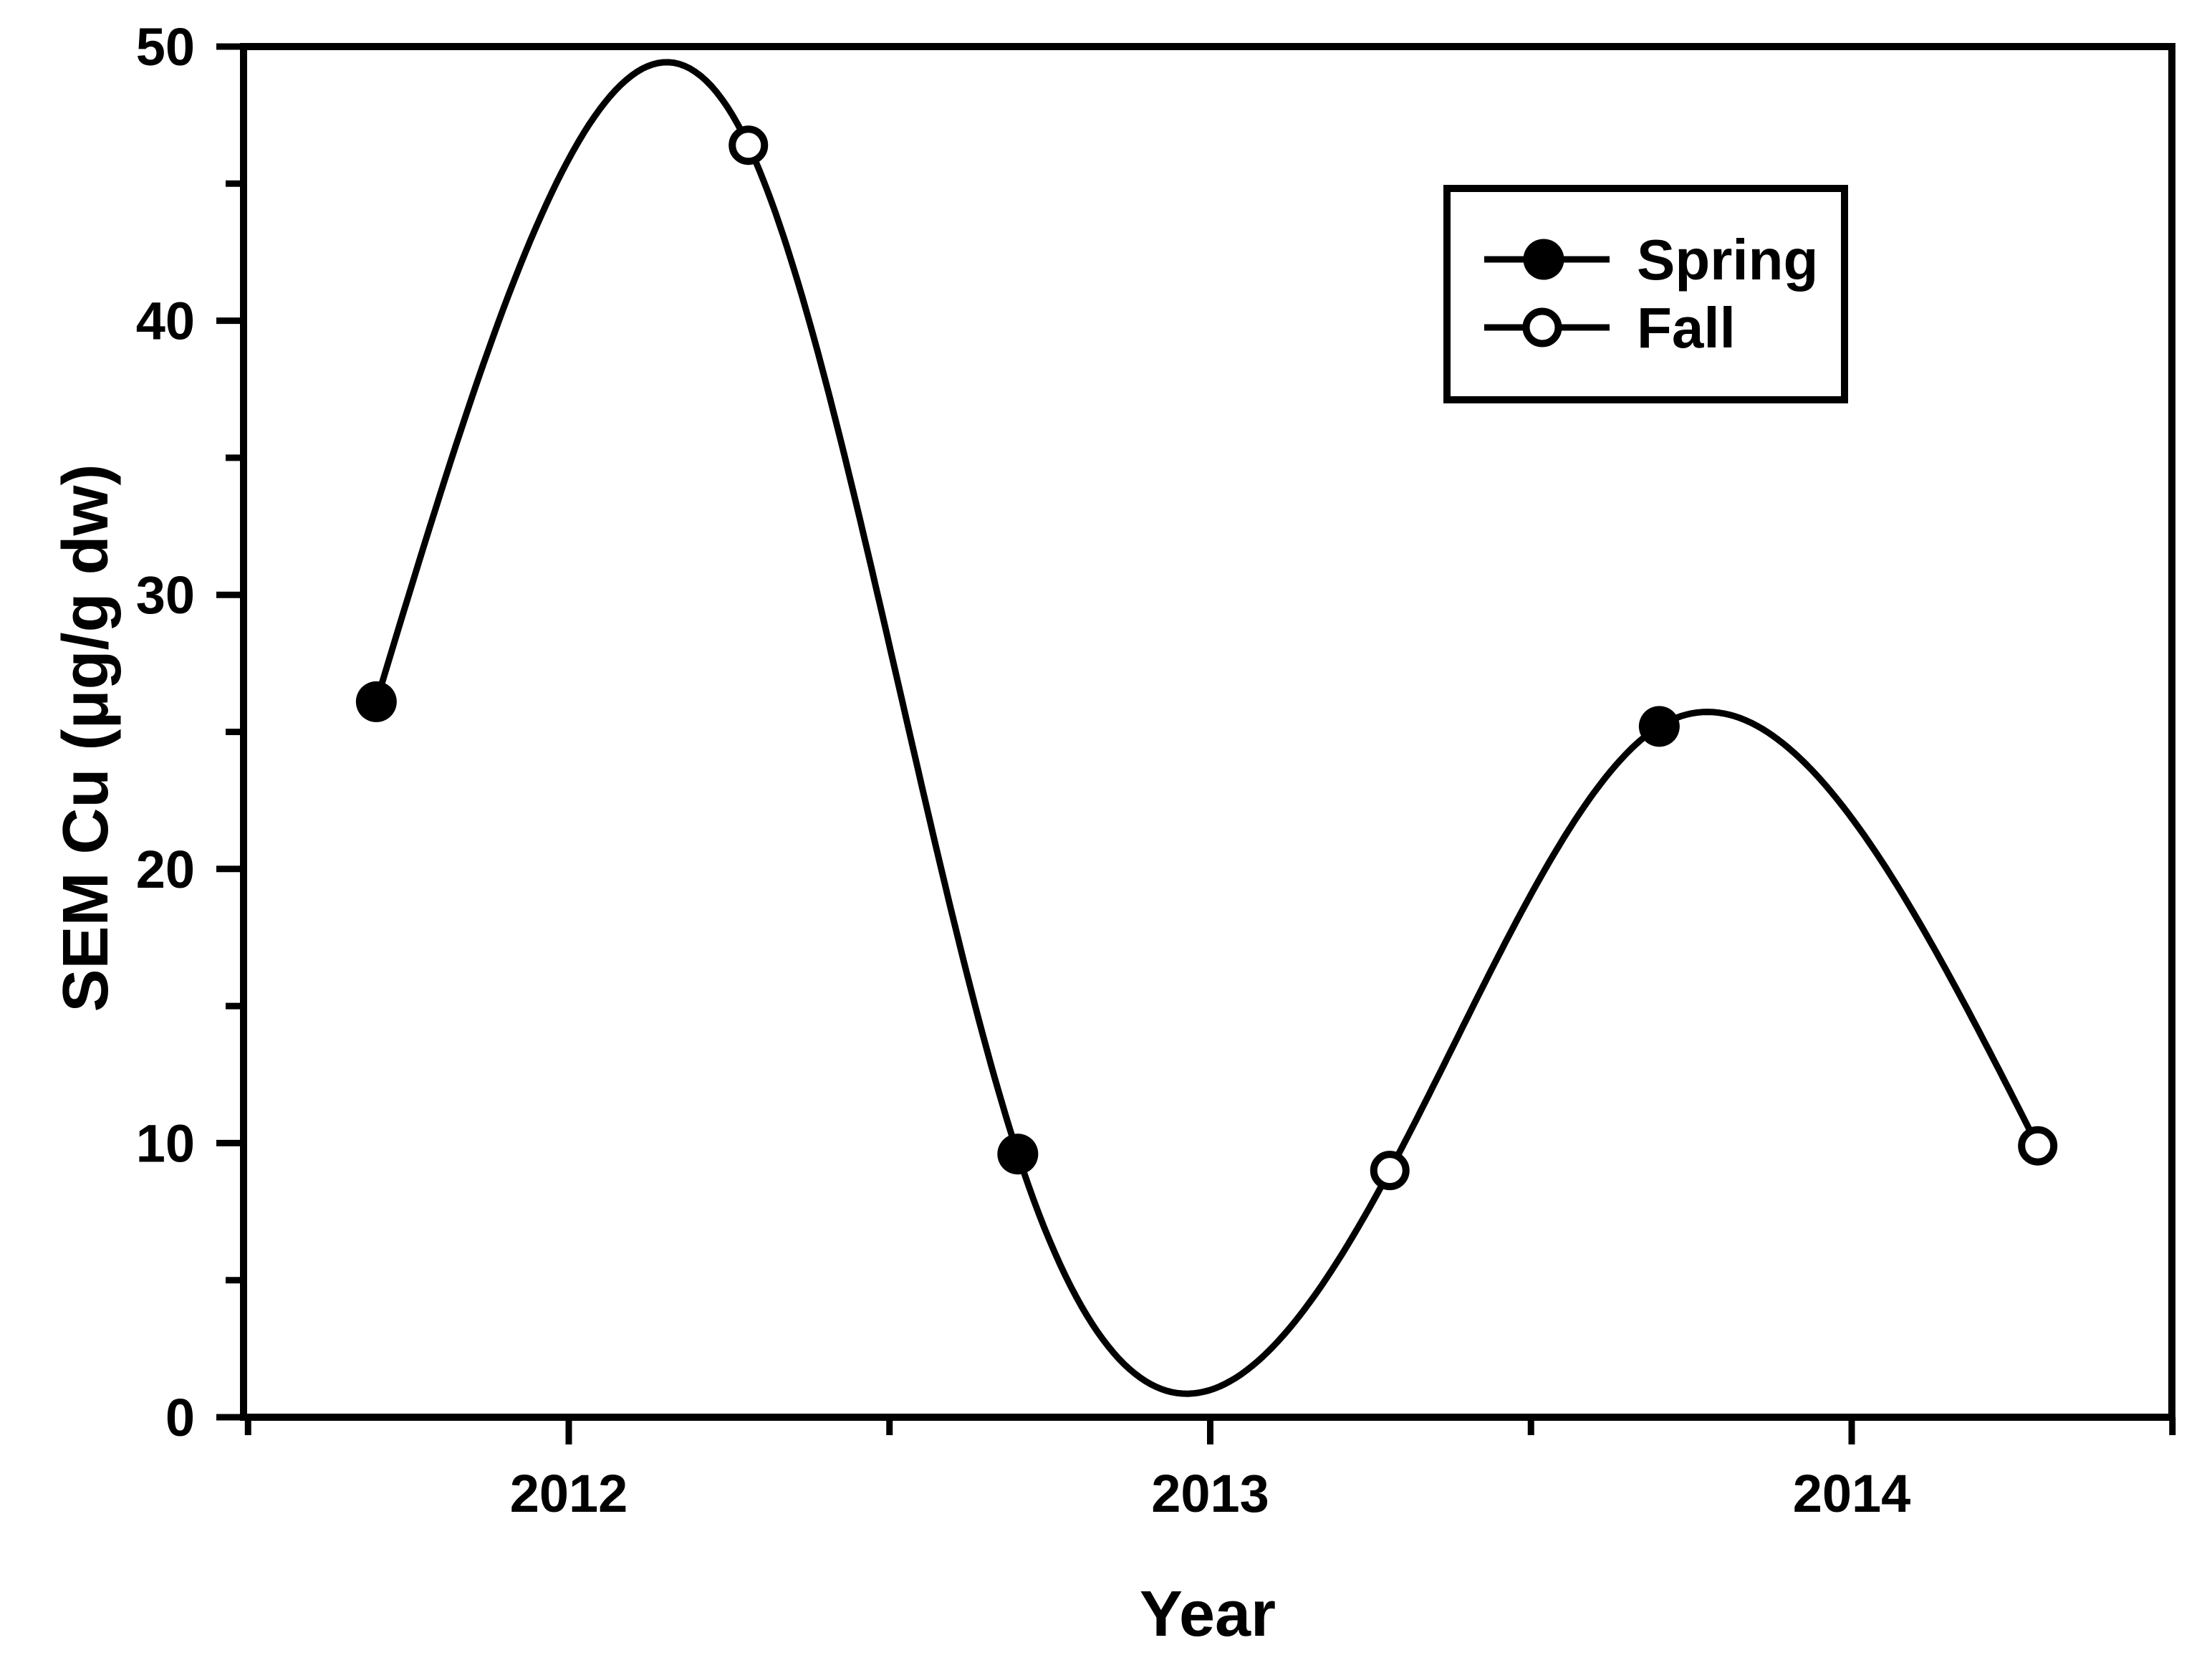 This screenshot has height=1668, width=2212. I want to click on y-tick-label: 40, so click(165, 321).